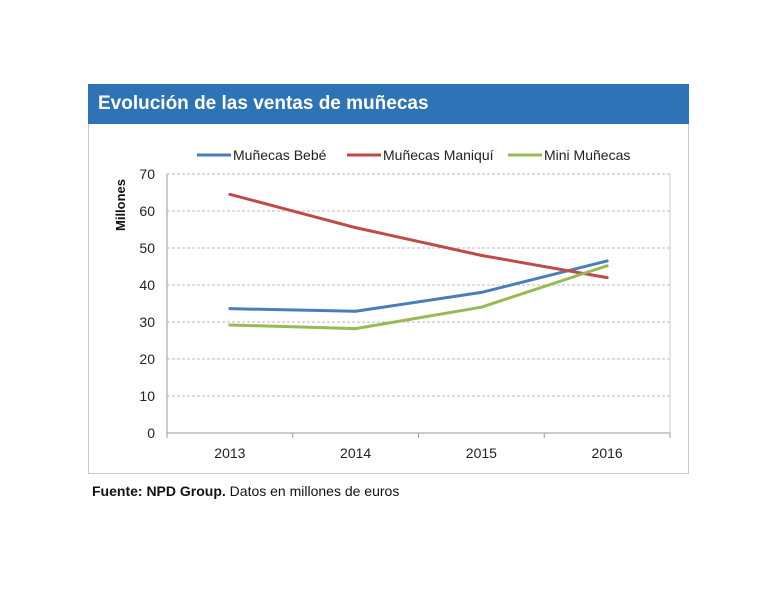  What do you see at coordinates (438, 155) in the screenshot?
I see `legend-label: Muñecas Maniquí` at bounding box center [438, 155].